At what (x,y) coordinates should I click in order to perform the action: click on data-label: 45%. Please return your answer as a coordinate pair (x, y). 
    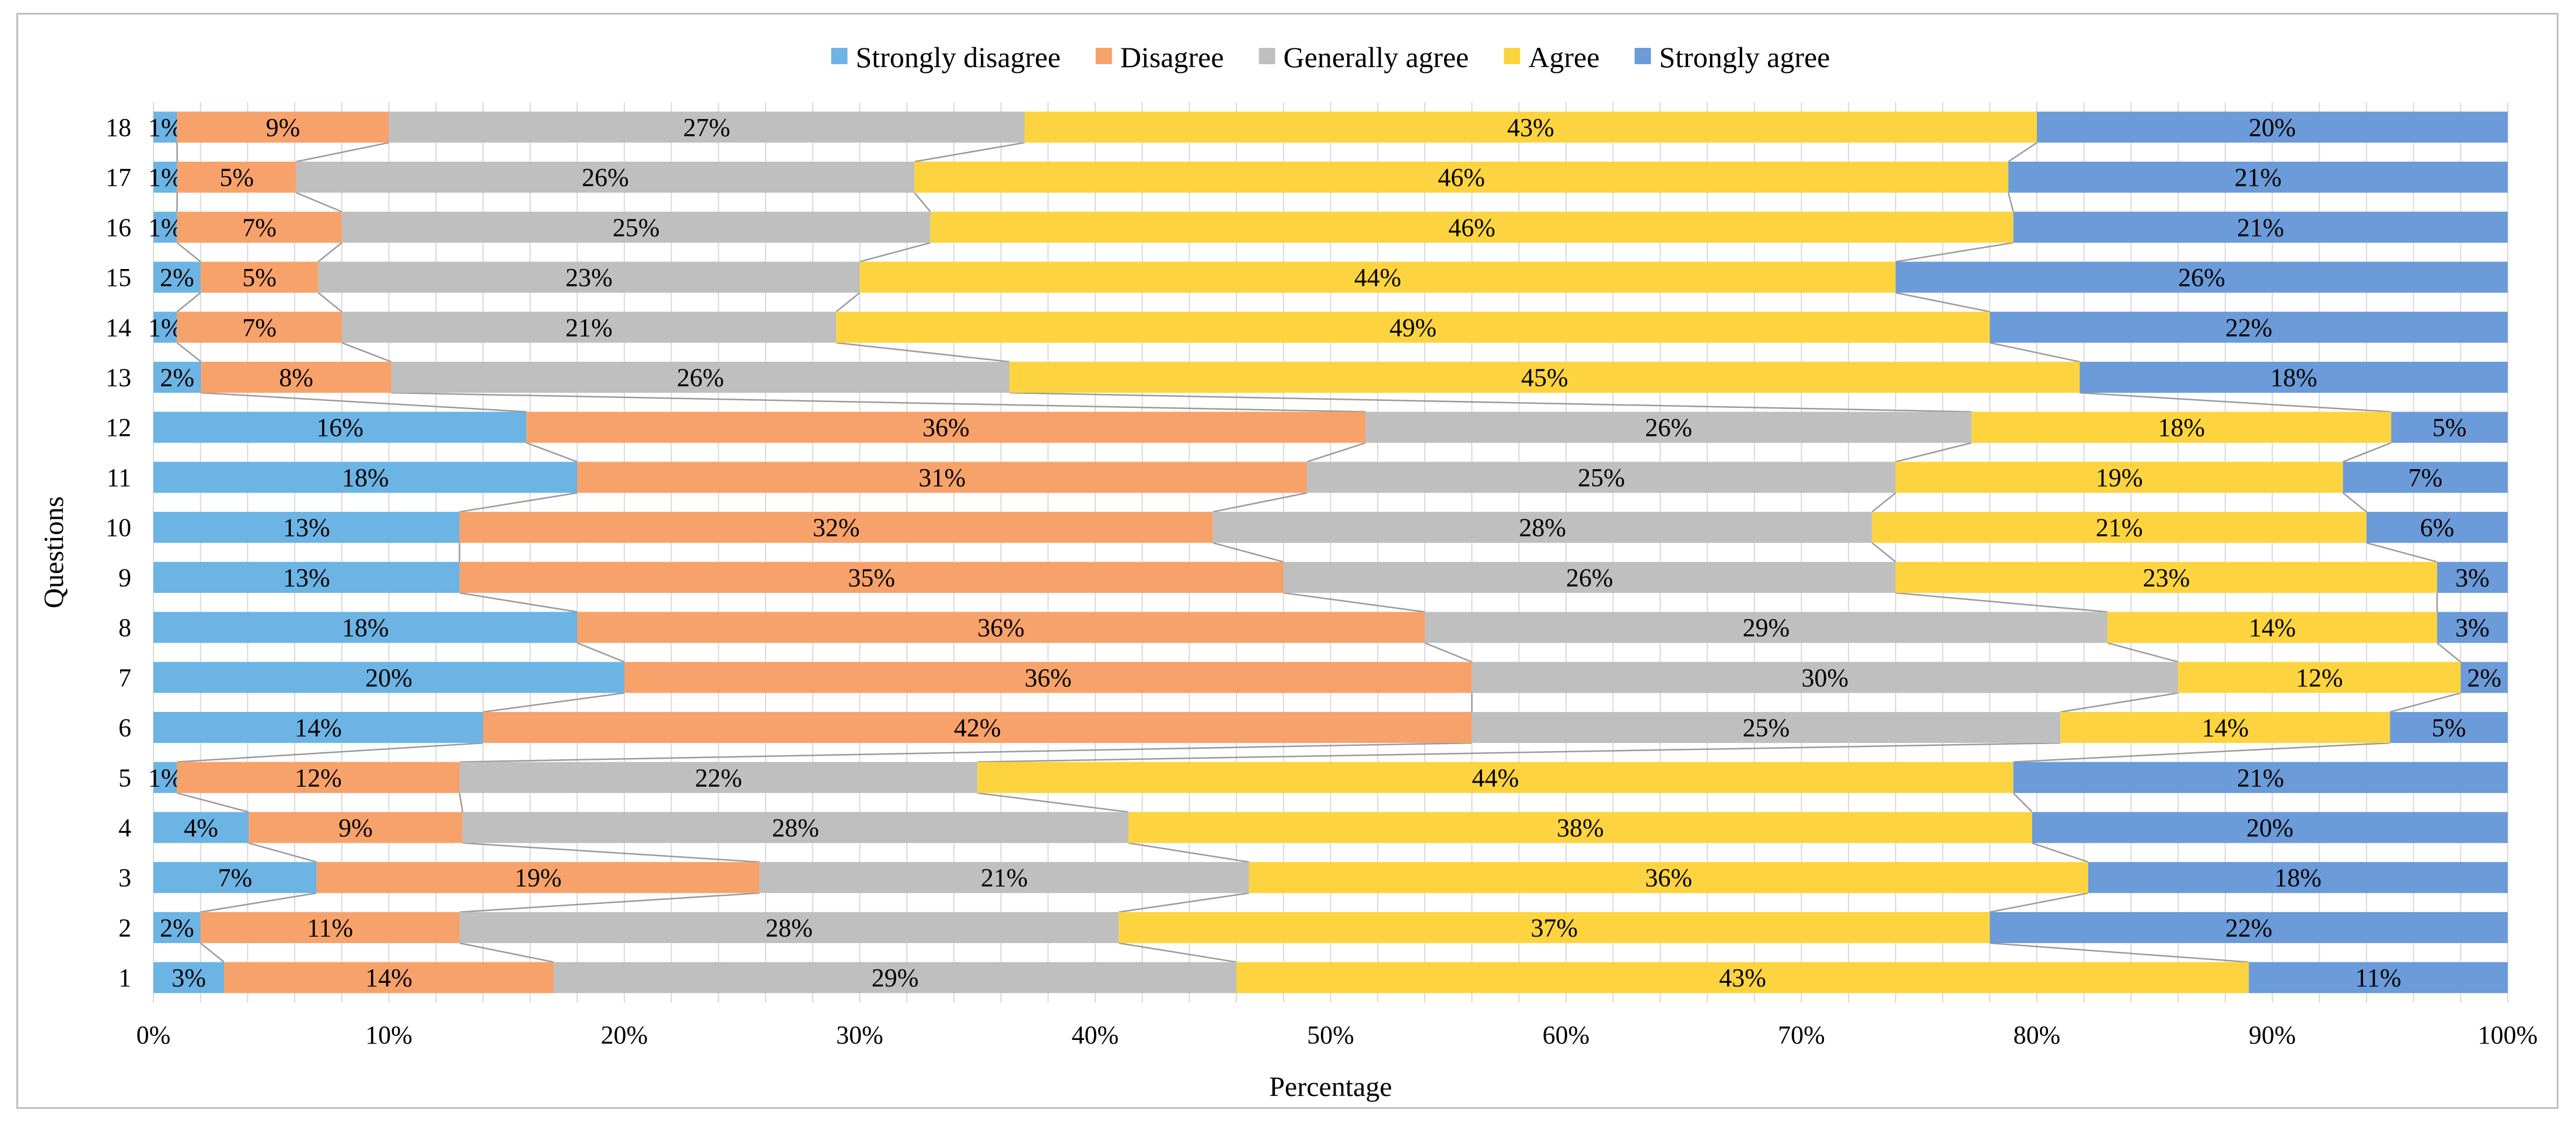
    Looking at the image, I should click on (1544, 377).